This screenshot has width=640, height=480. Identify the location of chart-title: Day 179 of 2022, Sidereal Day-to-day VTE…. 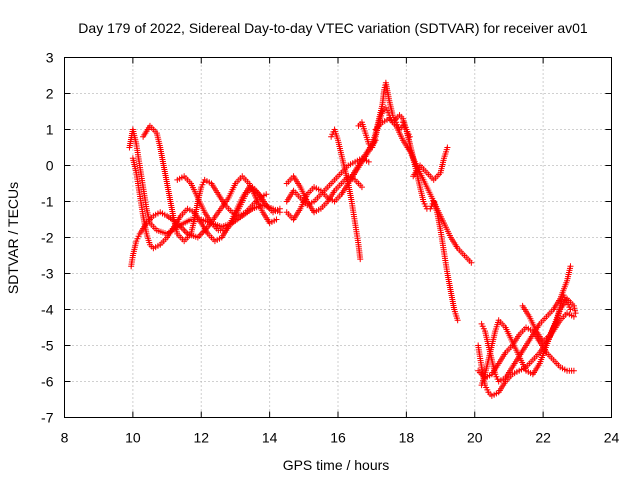
(333, 28).